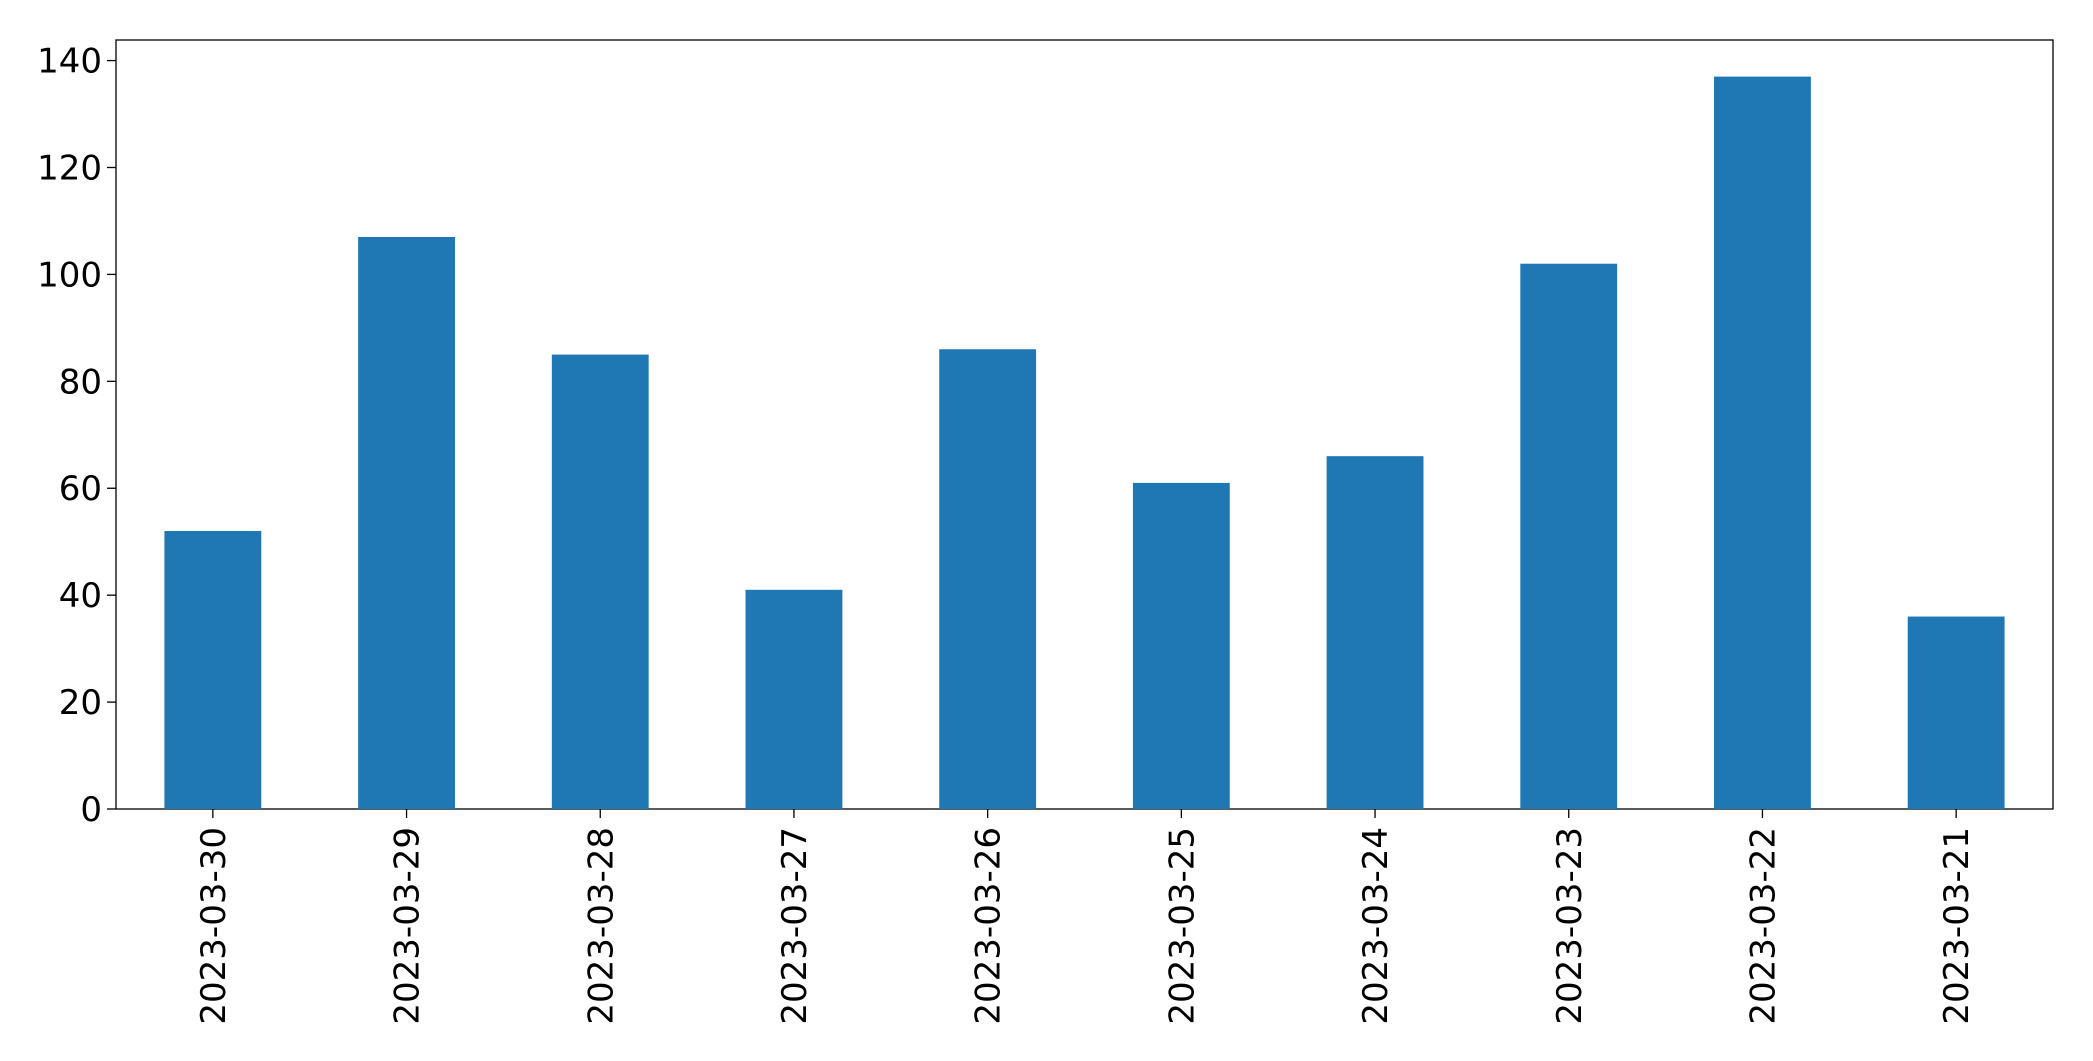 Image resolution: width=2093 pixels, height=1061 pixels. What do you see at coordinates (601, 926) in the screenshot?
I see `x-tick-label: 2023-03-28` at bounding box center [601, 926].